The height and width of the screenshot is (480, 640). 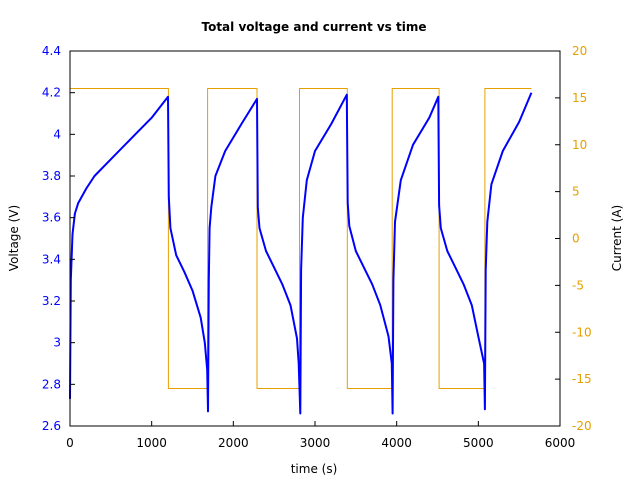 What do you see at coordinates (578, 285) in the screenshot?
I see `y2-tick-label: -5` at bounding box center [578, 285].